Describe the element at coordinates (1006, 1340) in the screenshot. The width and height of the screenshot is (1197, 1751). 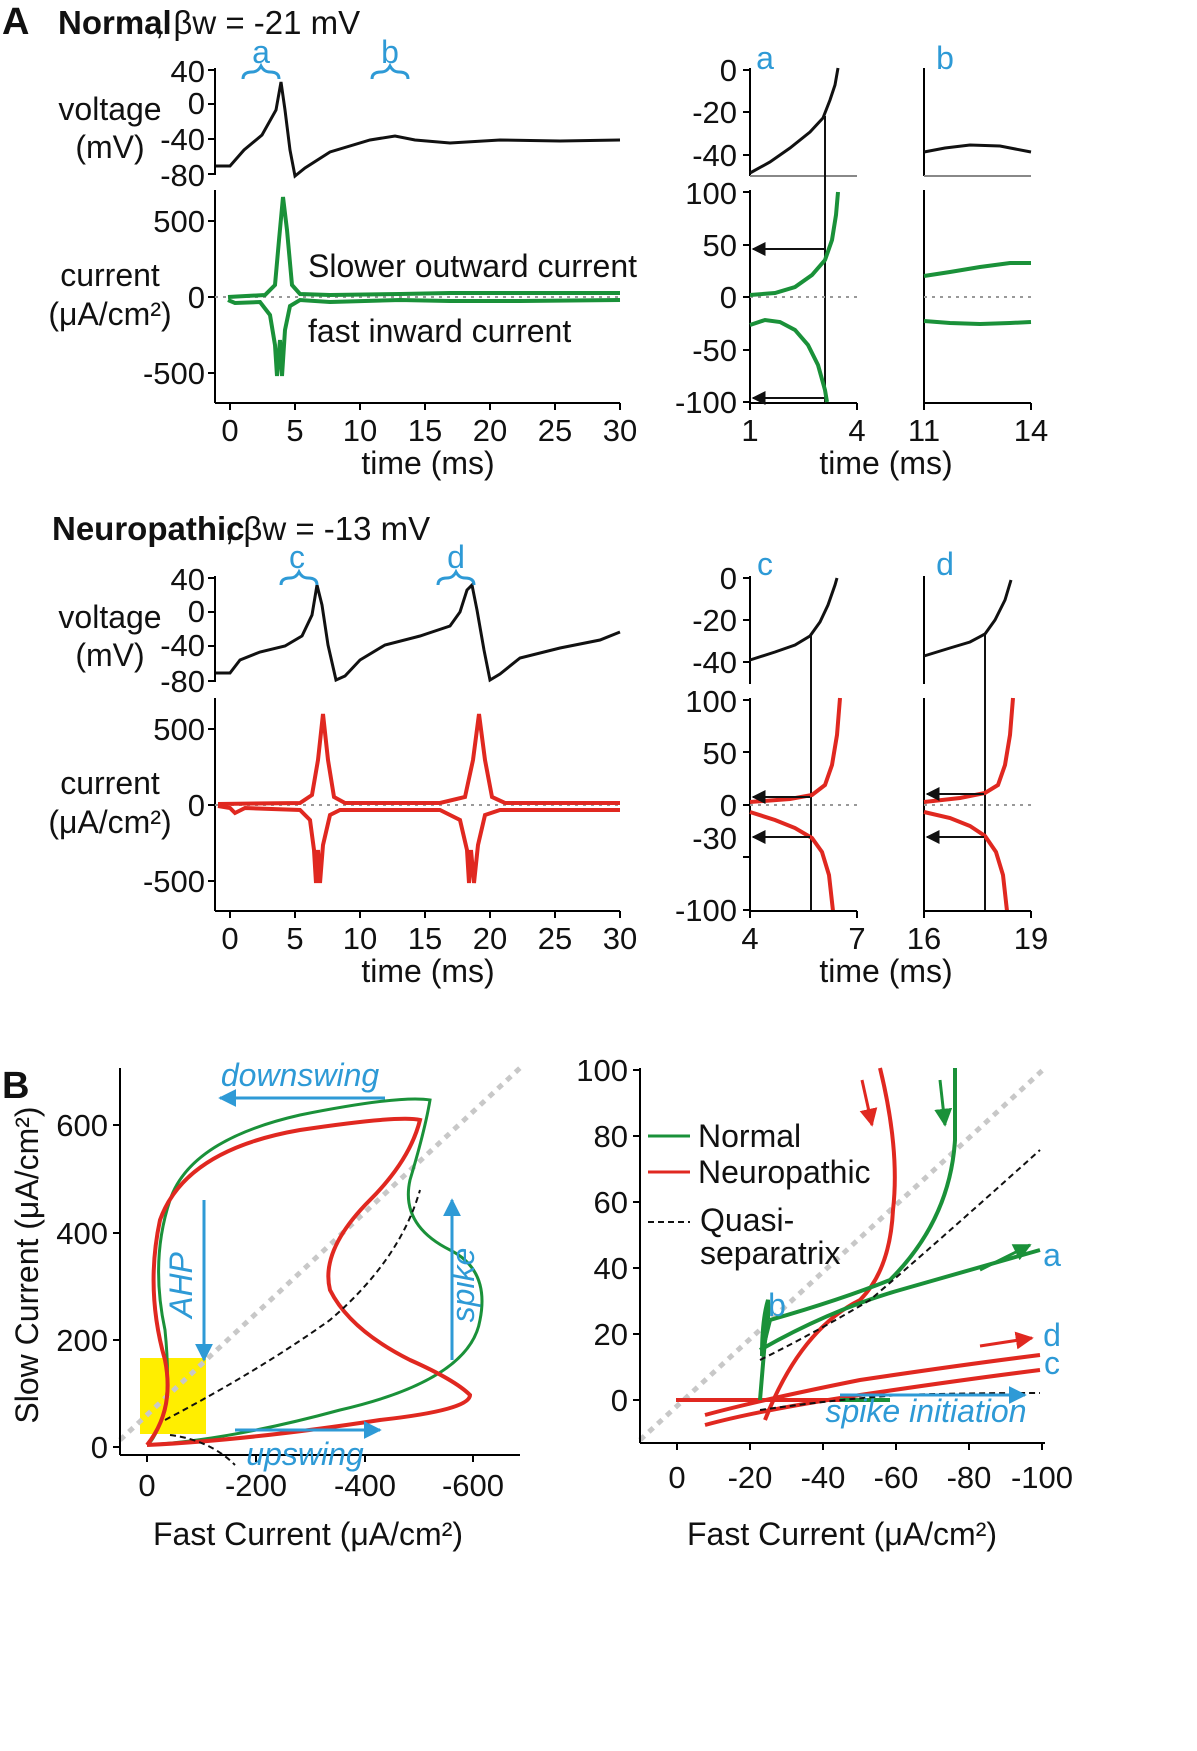
I see `neuropathic-arrow-d` at that location.